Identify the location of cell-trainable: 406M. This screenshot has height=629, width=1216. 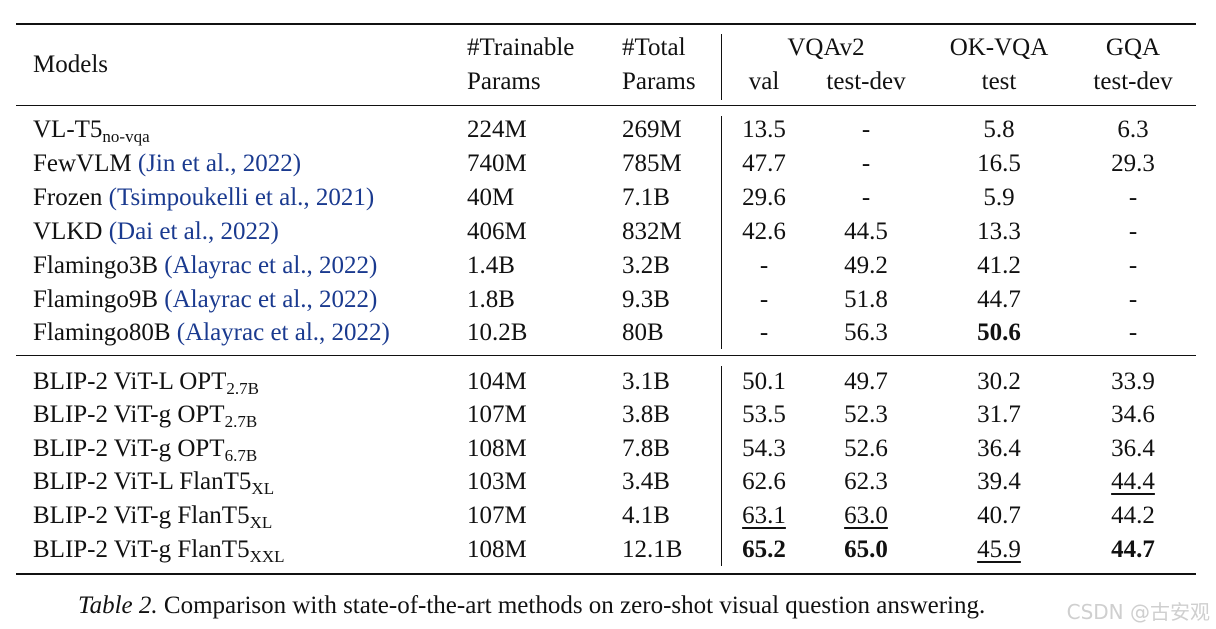
(497, 231).